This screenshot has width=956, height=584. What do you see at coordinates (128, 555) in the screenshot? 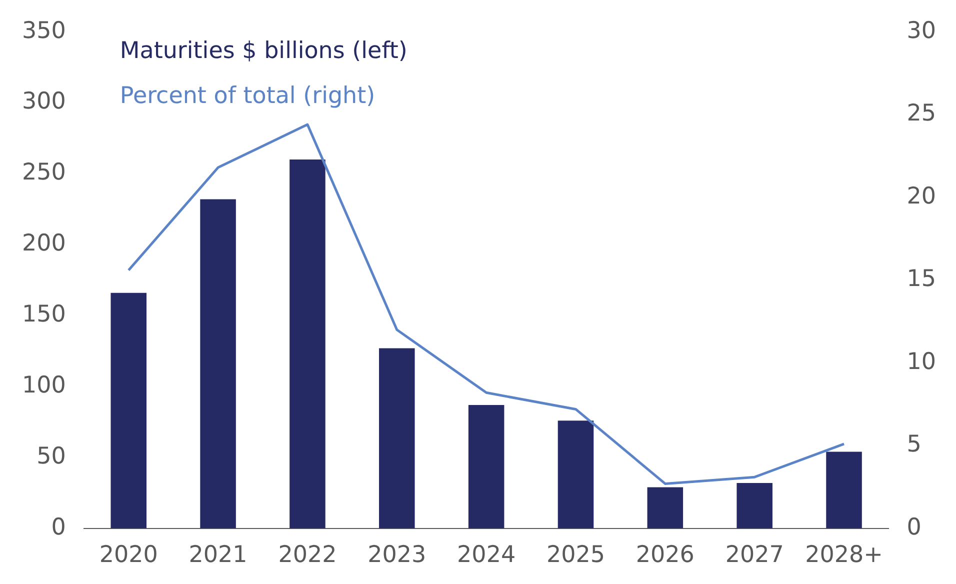
I see `x-tick-label: 2020` at bounding box center [128, 555].